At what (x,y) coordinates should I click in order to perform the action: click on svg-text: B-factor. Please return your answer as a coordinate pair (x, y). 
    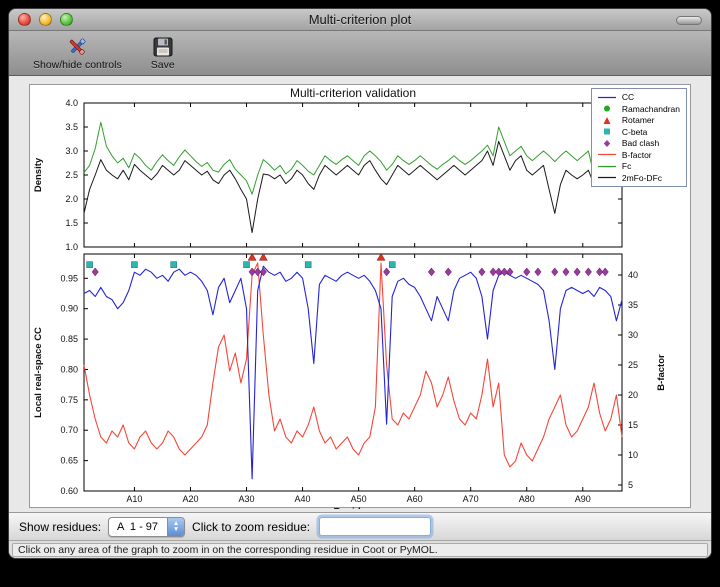
    Looking at the image, I should click on (661, 372).